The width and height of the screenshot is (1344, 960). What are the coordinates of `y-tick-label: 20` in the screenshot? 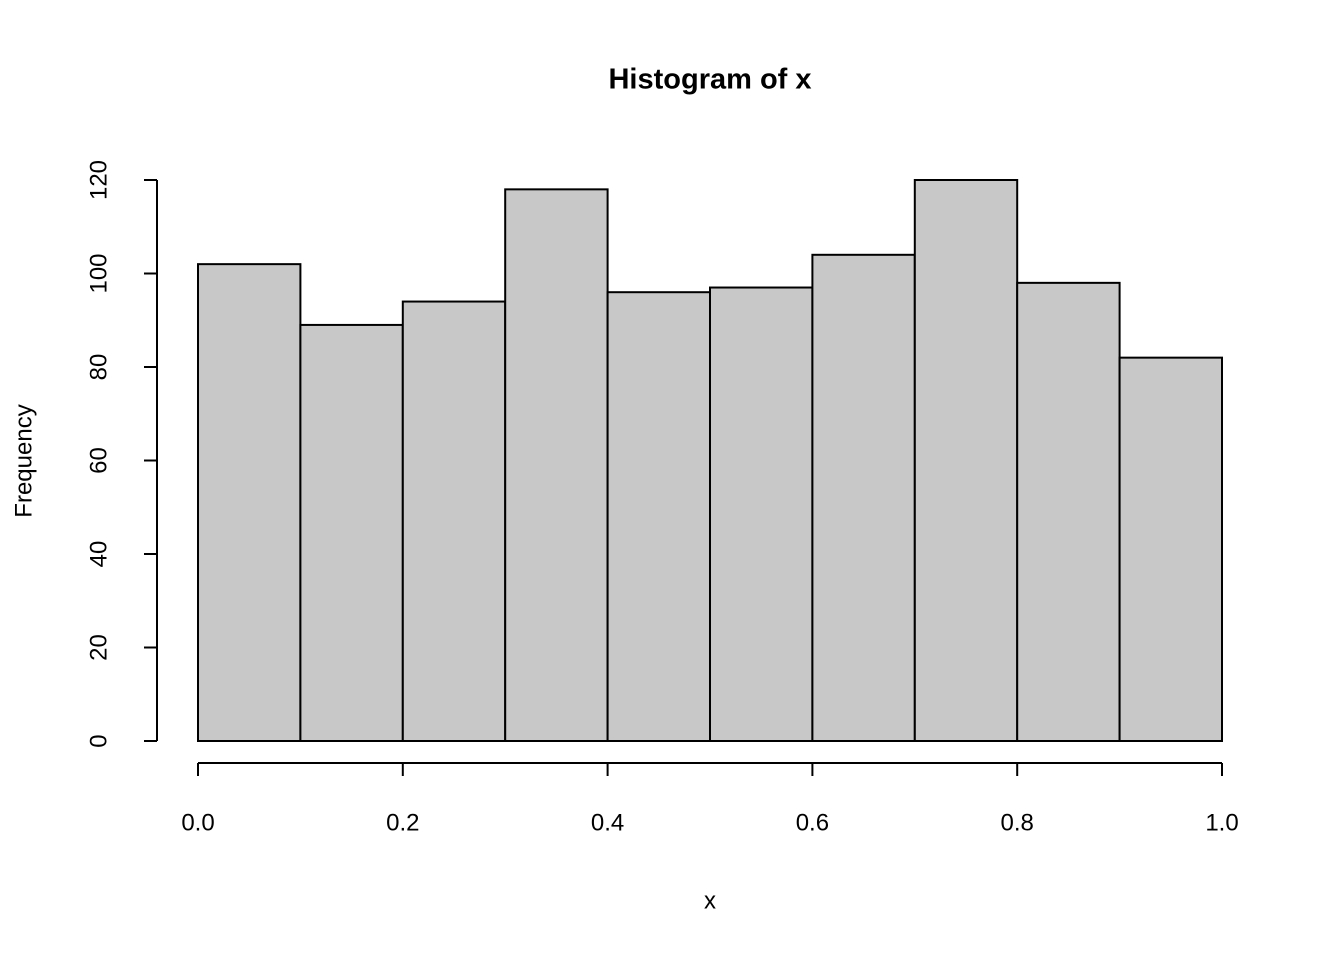 It's located at (98, 647).